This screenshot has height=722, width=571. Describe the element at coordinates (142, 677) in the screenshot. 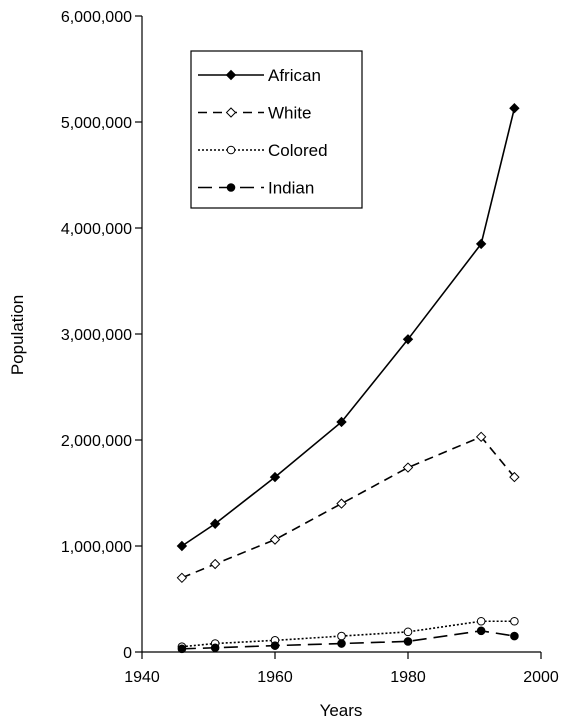

I see `x-tick-label: 1940` at that location.